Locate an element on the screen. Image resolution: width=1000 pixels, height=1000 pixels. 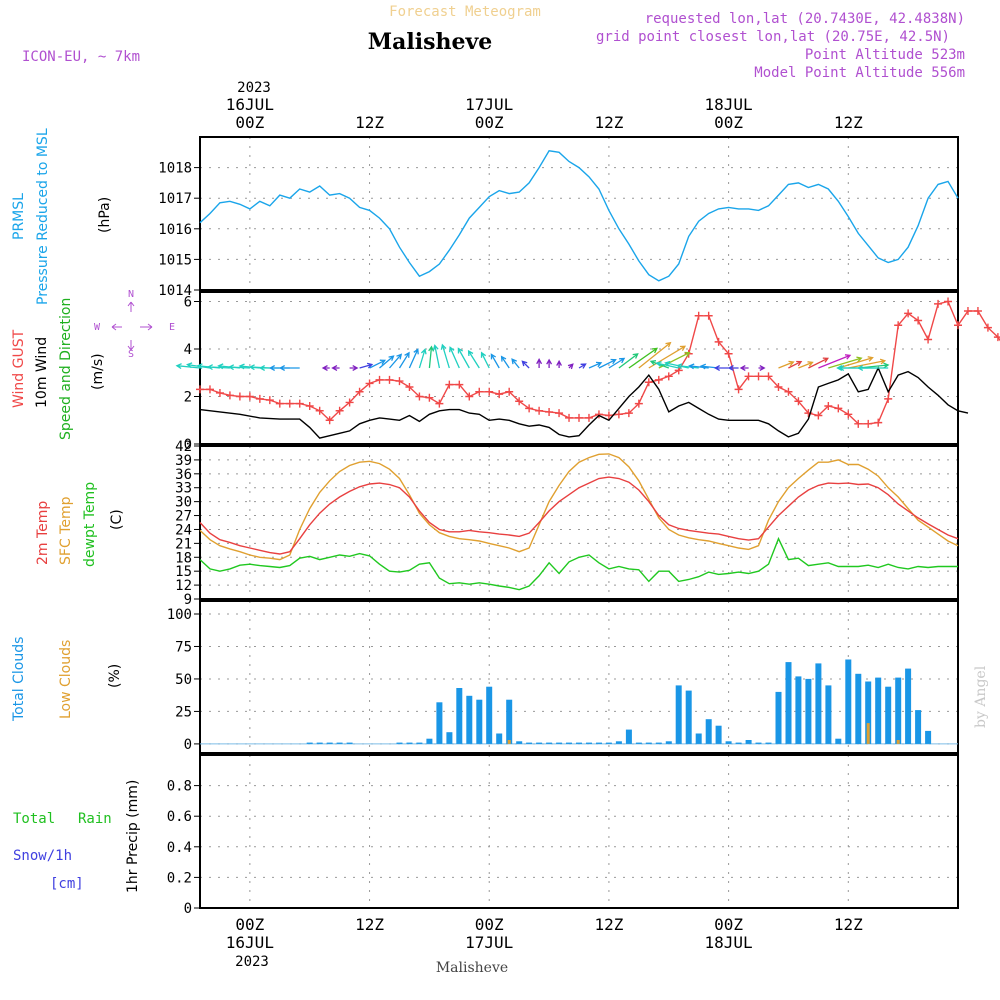
y-tick-label: 1015 is located at coordinates (175, 260).